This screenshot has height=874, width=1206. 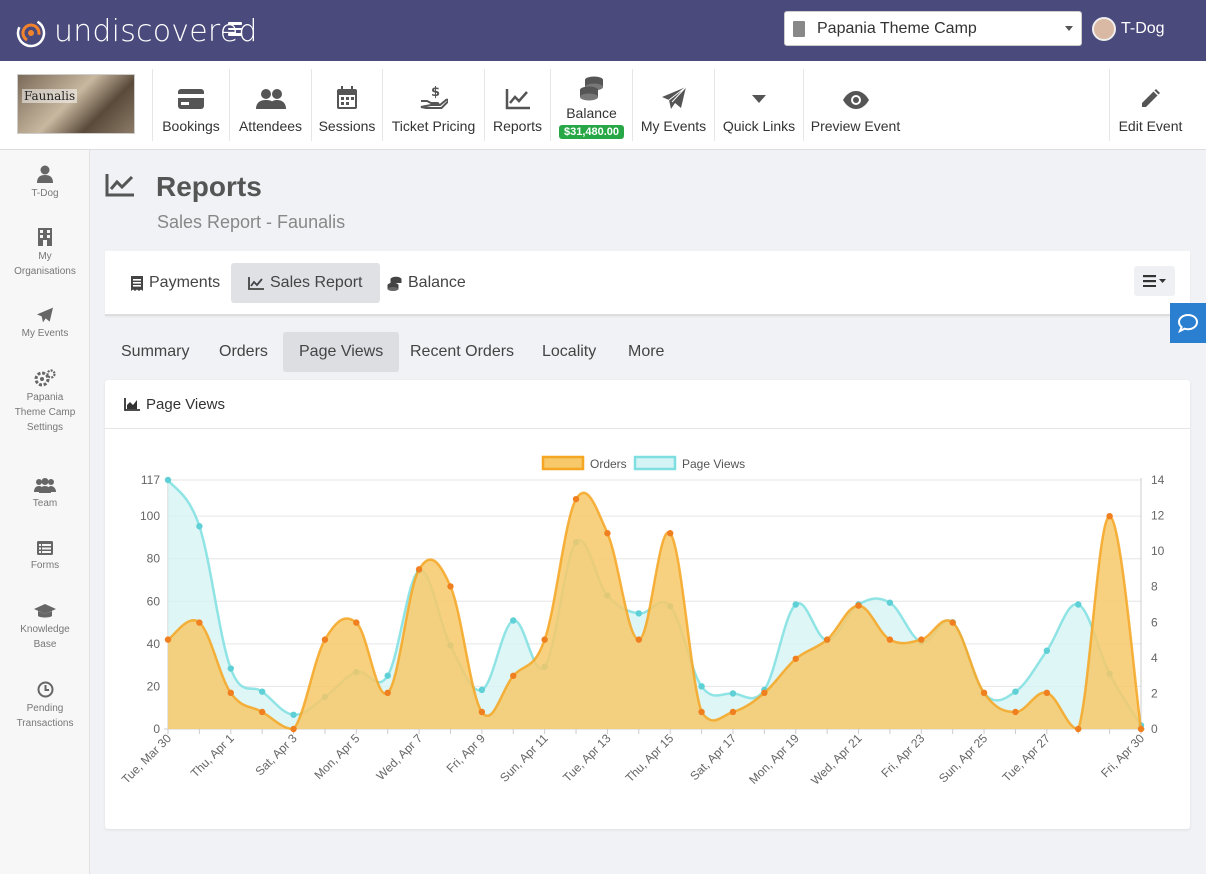 I want to click on x-tick-label: Fri, Apr 9, so click(x=466, y=753).